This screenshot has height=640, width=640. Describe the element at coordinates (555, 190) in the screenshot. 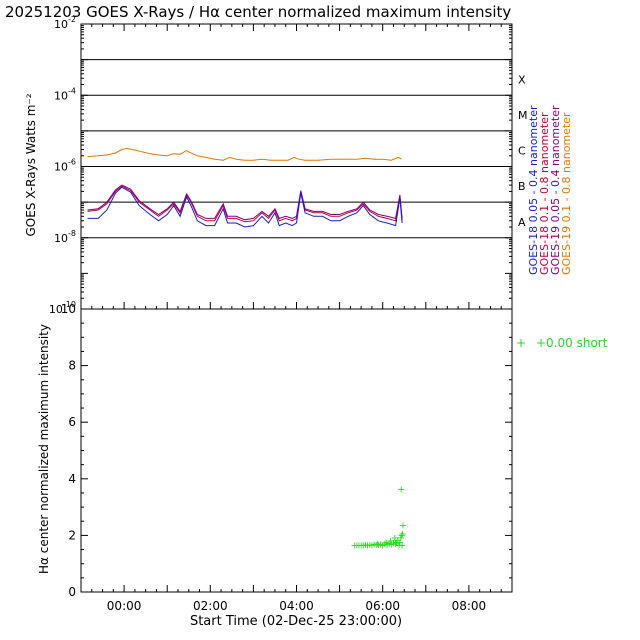

I see `legend-entry-2: GOES-19 0.05 - 0.4 nanometer` at that location.